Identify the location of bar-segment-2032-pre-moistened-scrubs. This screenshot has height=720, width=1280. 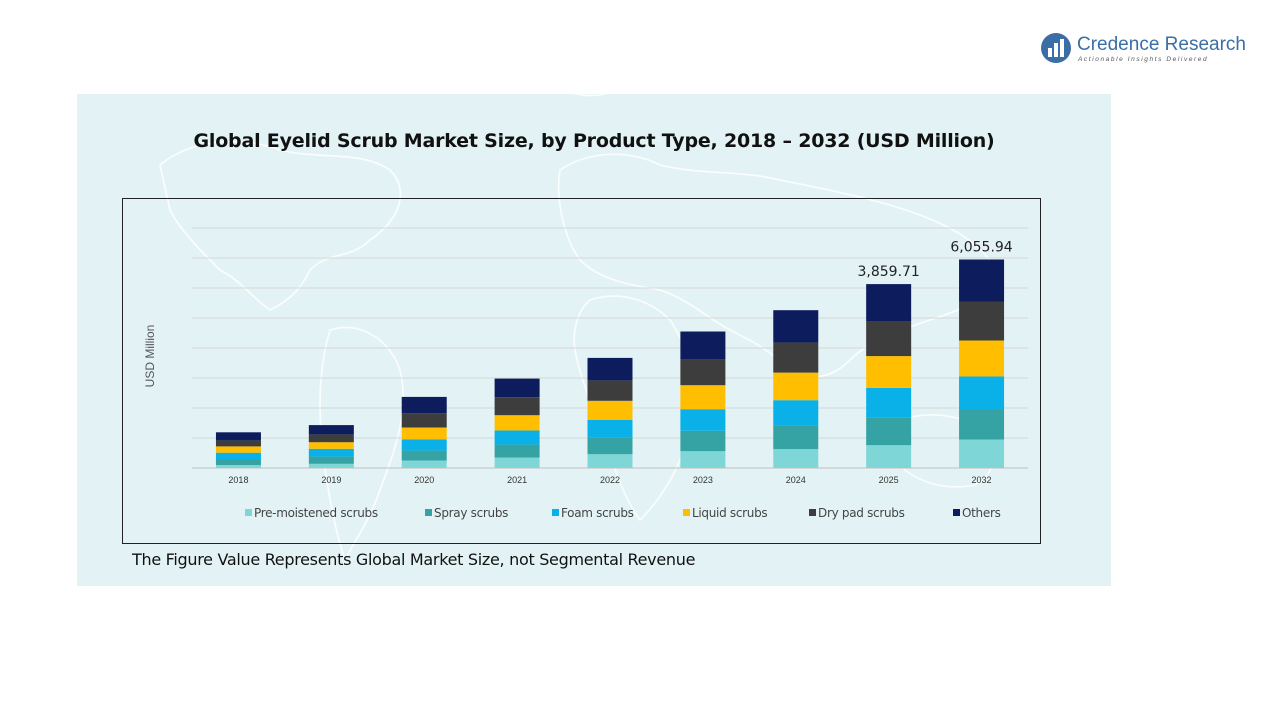
(982, 453).